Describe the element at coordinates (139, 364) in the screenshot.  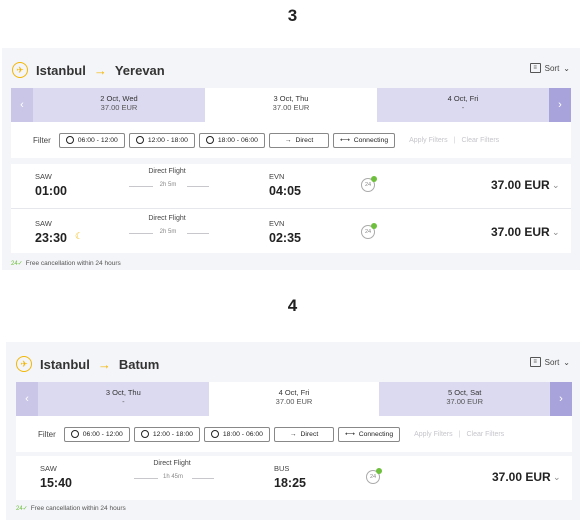
I see `destination-city: Batum` at that location.